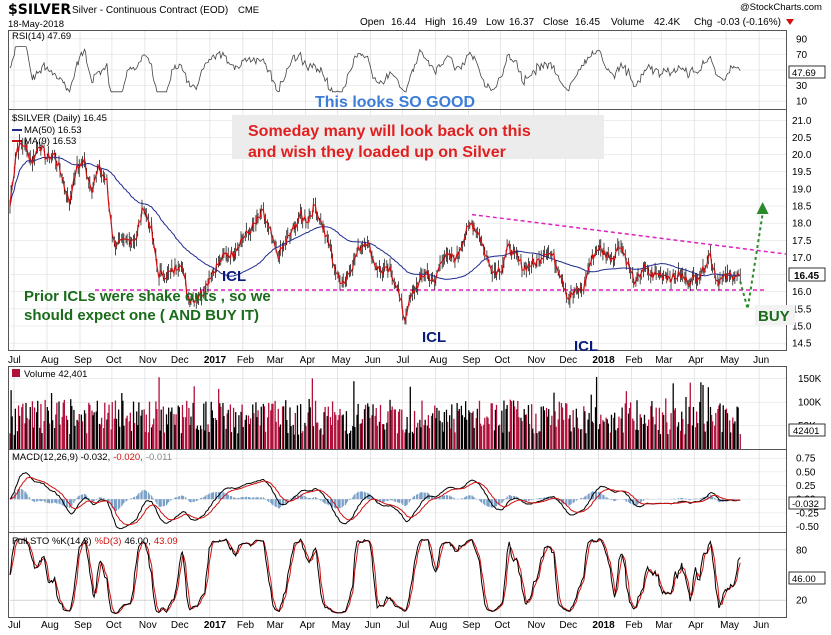 This screenshot has width=831, height=635. What do you see at coordinates (502, 625) in the screenshot?
I see `x-tick-label-bottom: Oct` at bounding box center [502, 625].